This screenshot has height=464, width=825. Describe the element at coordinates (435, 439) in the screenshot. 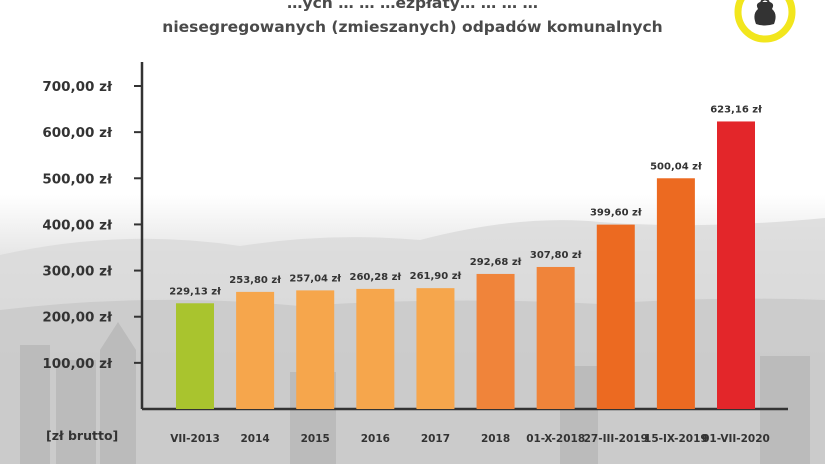

I see `x-tick-label: 2017` at that location.